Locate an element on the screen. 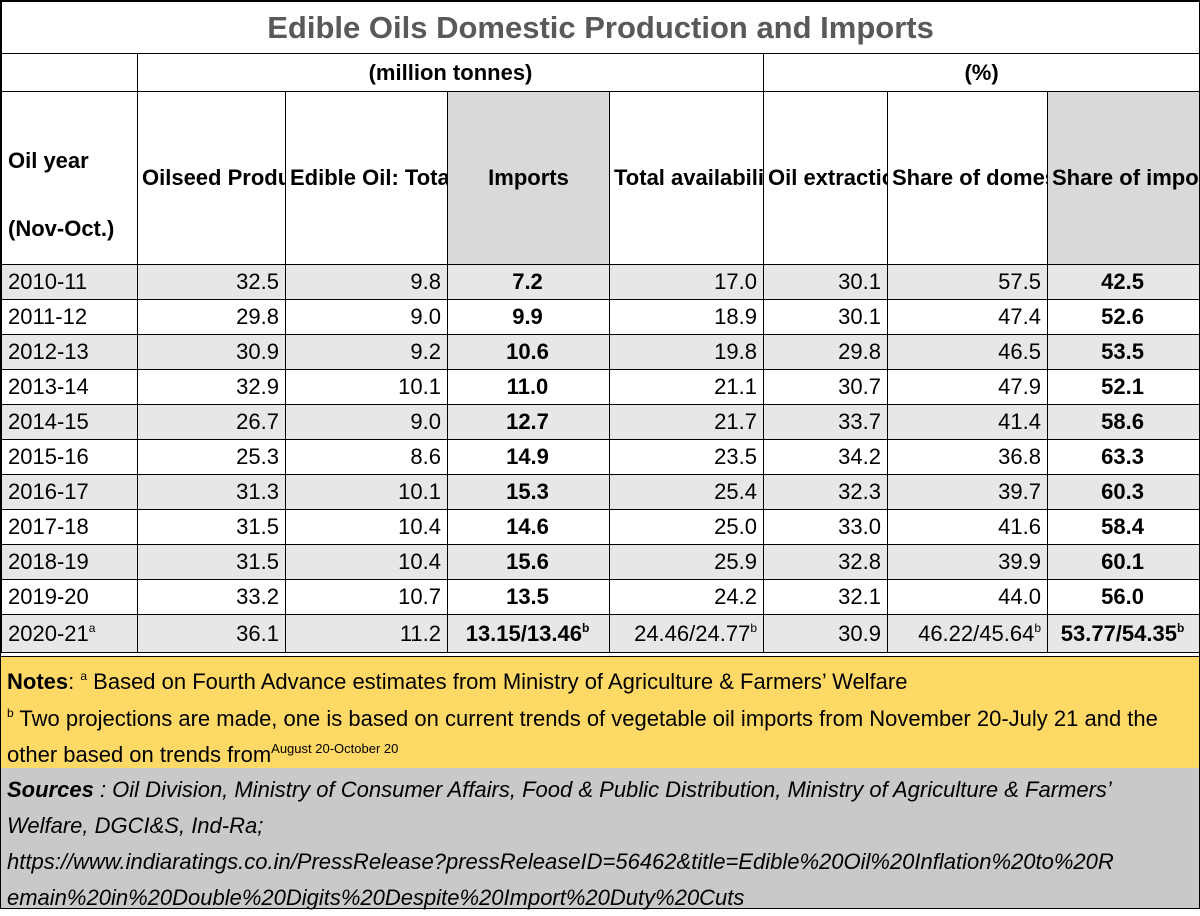  table-row-2014-15: 2014-15 26.7 9.0 12.7 21.7 33.7 41.4 58.6 is located at coordinates (600, 422).